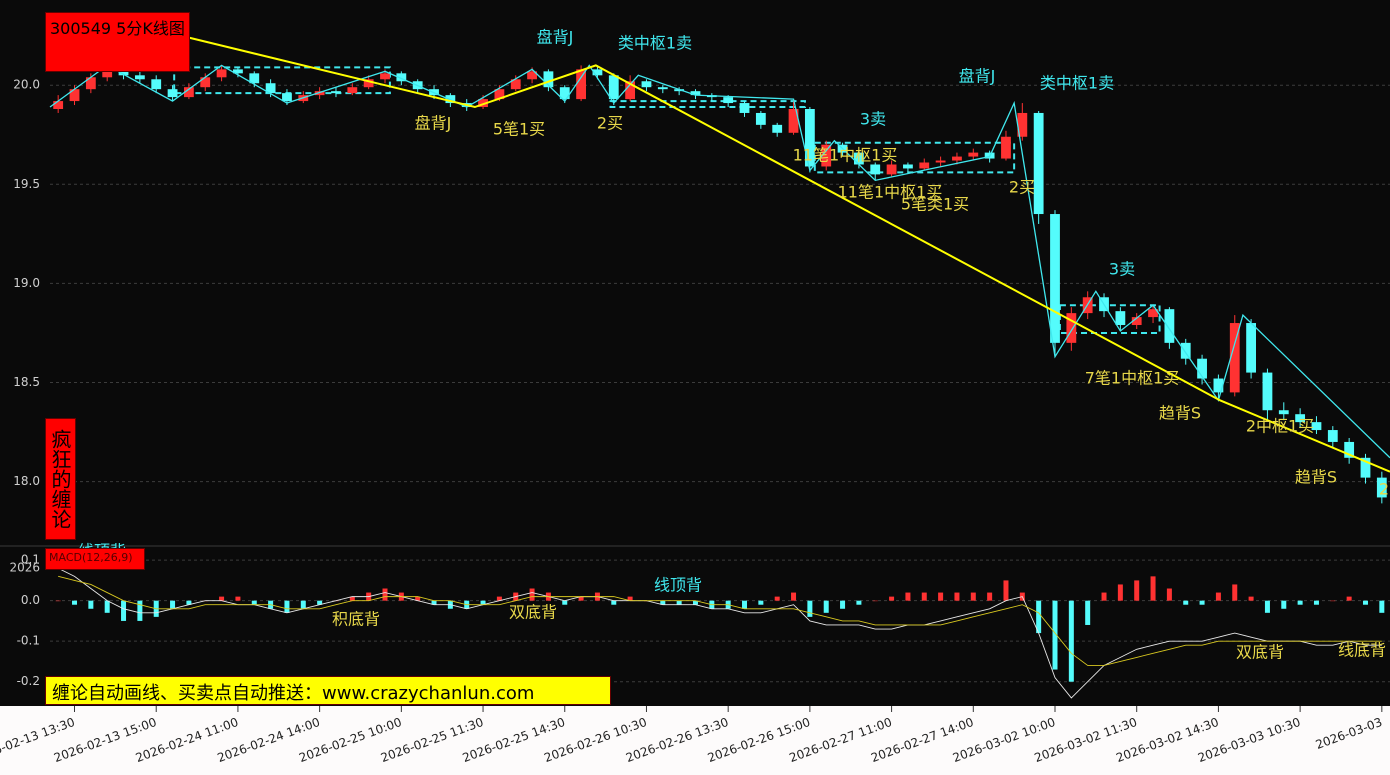 This screenshot has width=1390, height=775. Describe the element at coordinates (1122, 269) in the screenshot. I see `annotation: 3卖` at that location.